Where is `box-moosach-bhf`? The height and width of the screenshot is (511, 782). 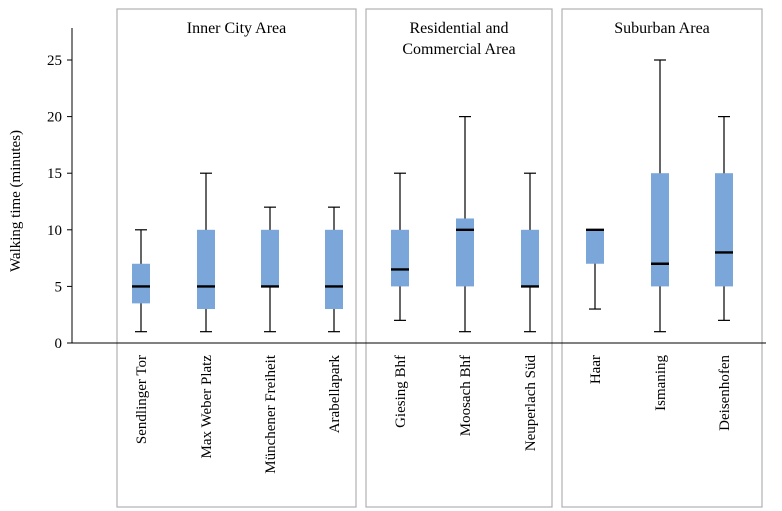
box-moosach-bhf is located at coordinates (465, 224).